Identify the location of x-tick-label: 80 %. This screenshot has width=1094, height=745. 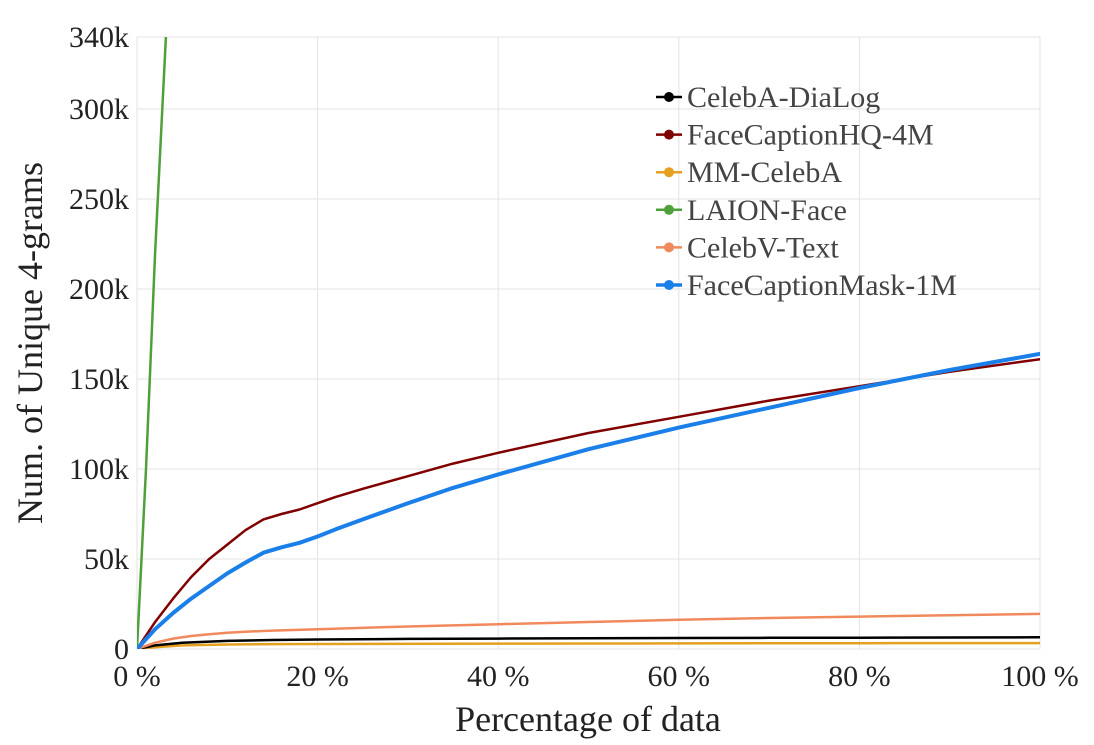
(859, 676).